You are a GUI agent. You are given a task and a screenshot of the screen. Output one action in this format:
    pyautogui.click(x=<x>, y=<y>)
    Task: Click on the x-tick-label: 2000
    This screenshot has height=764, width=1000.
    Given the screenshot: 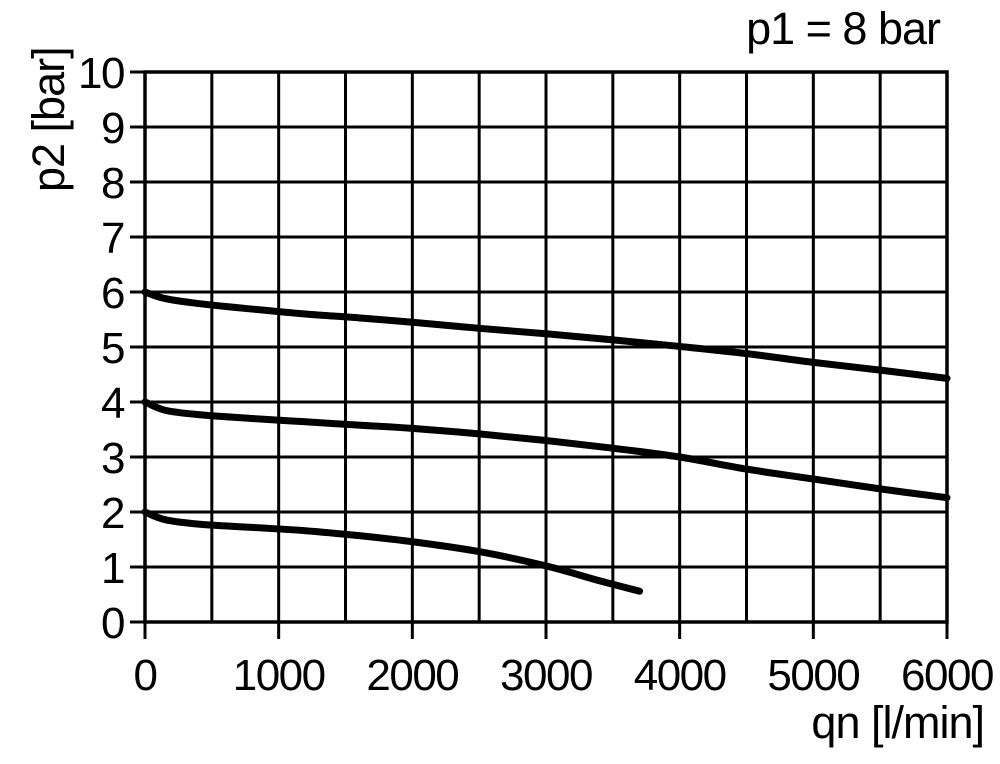 What is the action you would take?
    pyautogui.click(x=412, y=675)
    